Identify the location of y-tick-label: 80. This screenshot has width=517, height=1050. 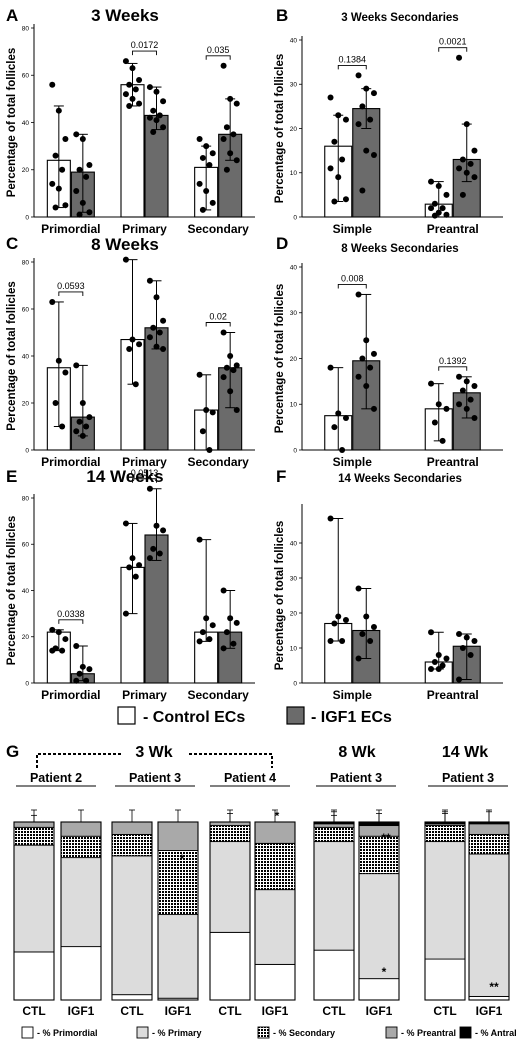
(26, 28).